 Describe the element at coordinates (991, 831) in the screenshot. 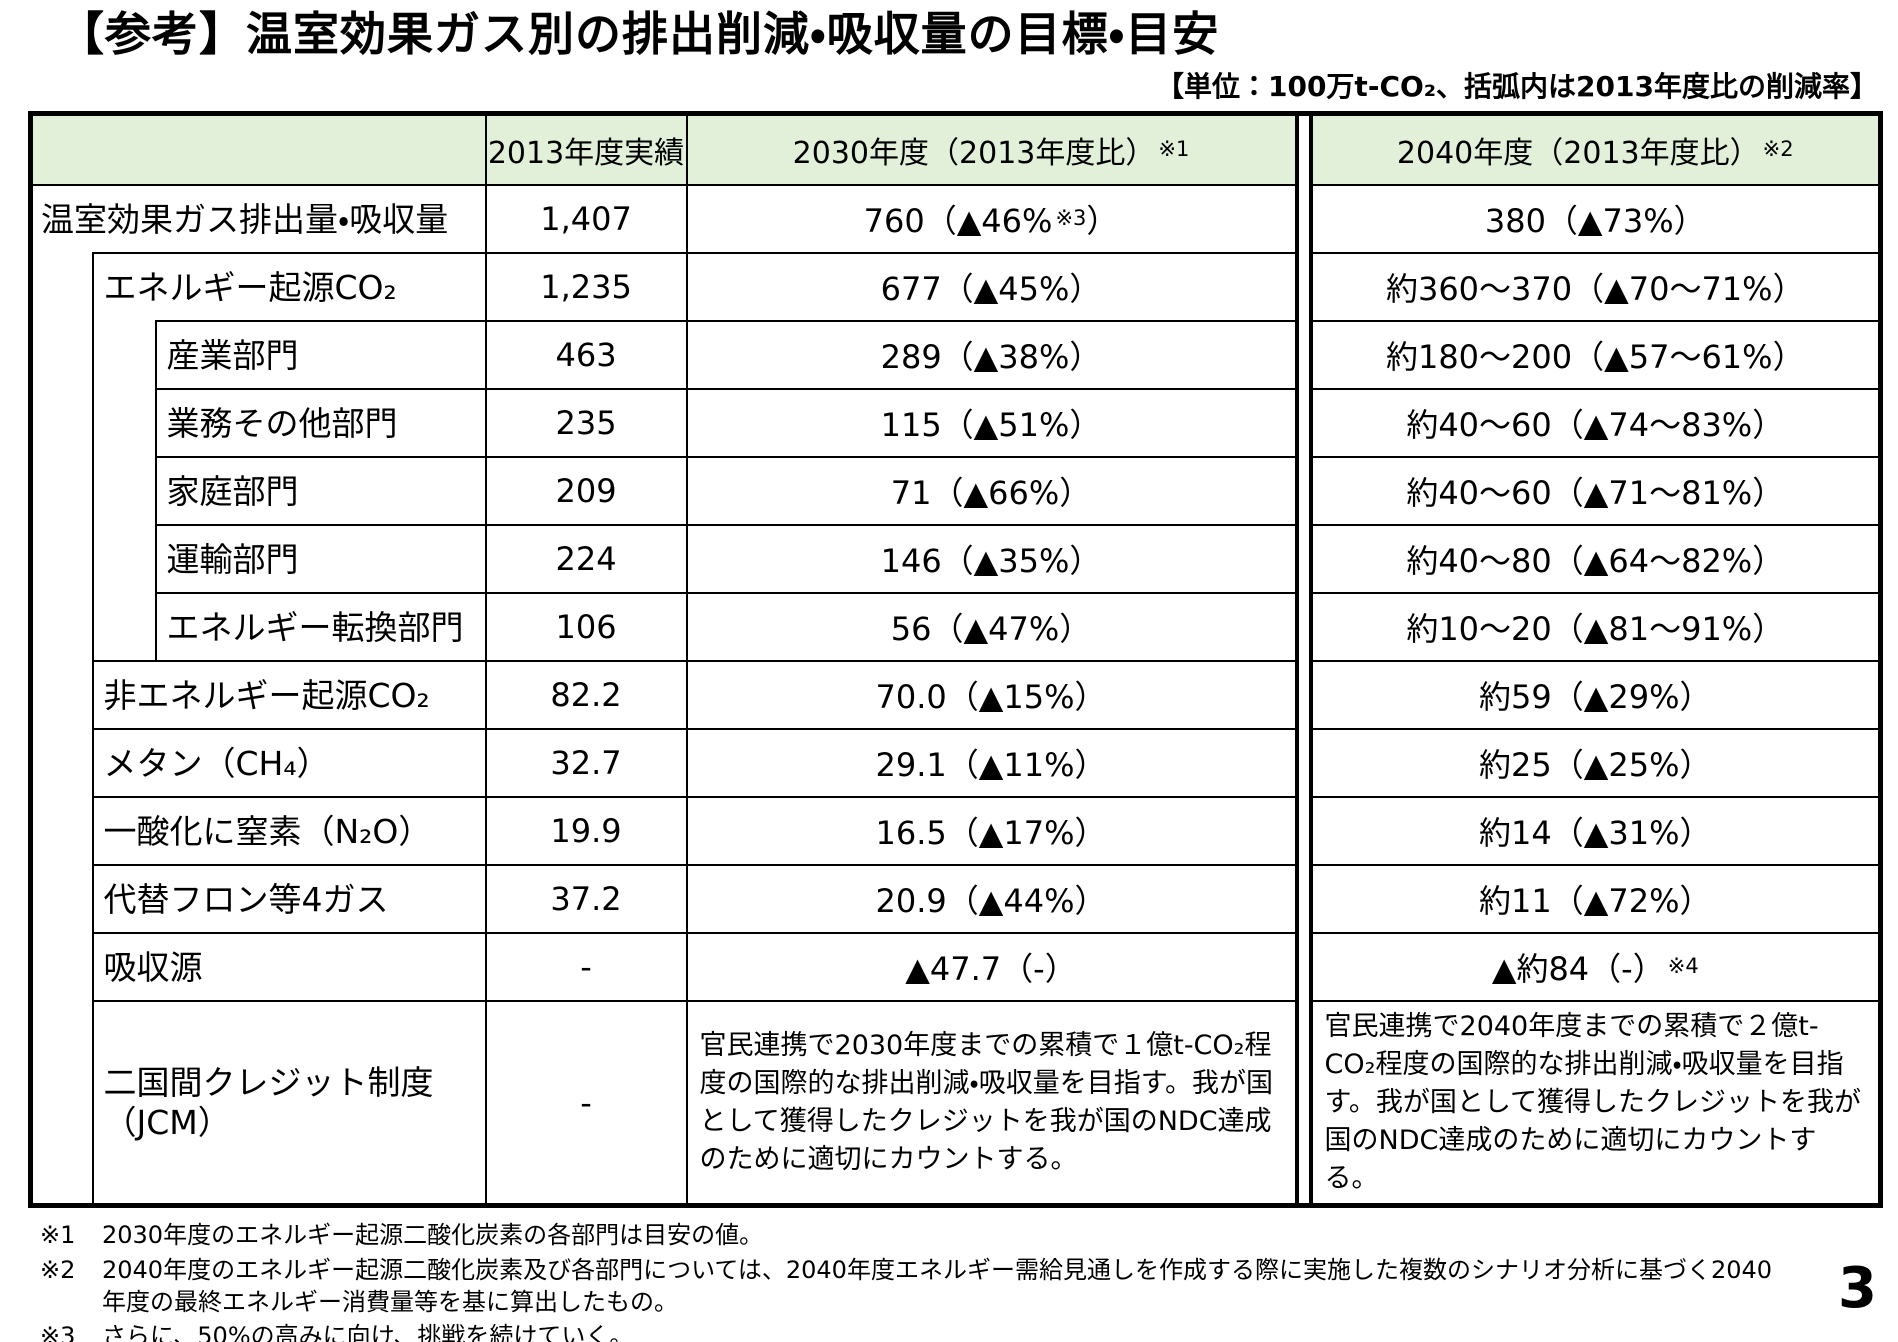

I see `value-2030: 16.5（▲17%）` at that location.